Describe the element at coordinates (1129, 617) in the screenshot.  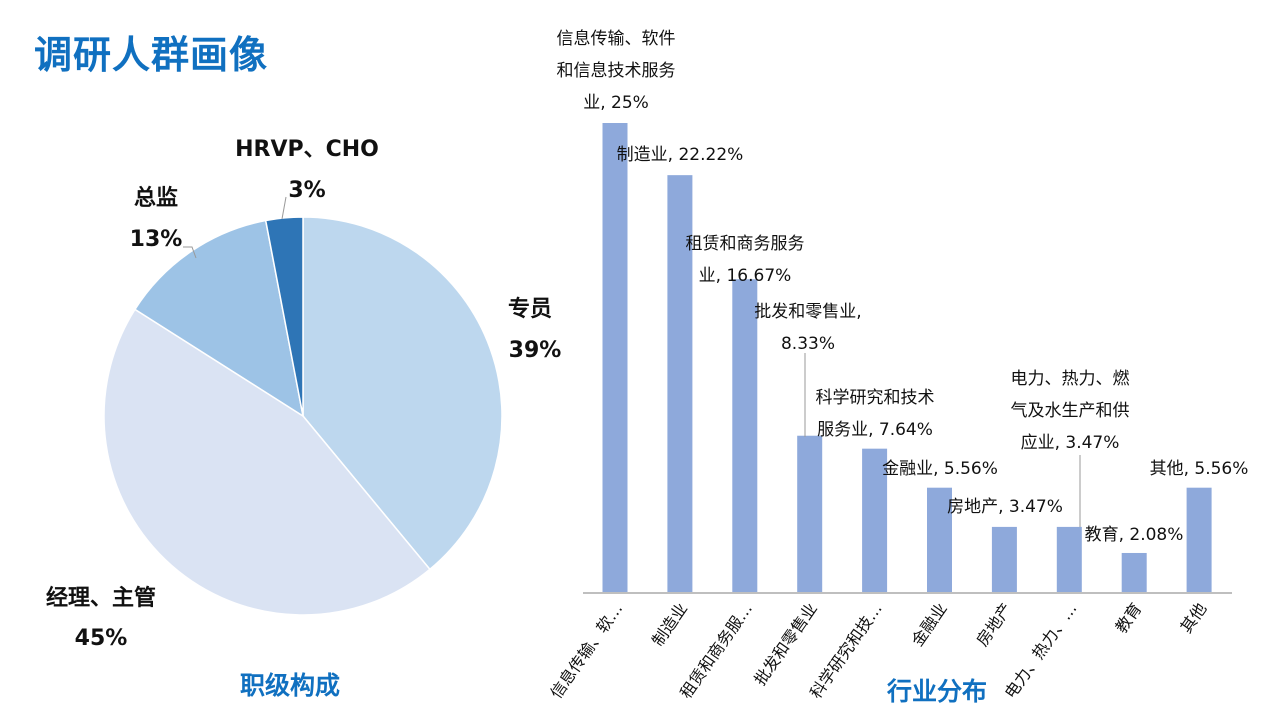
I see `x-tick-label: 教育` at that location.